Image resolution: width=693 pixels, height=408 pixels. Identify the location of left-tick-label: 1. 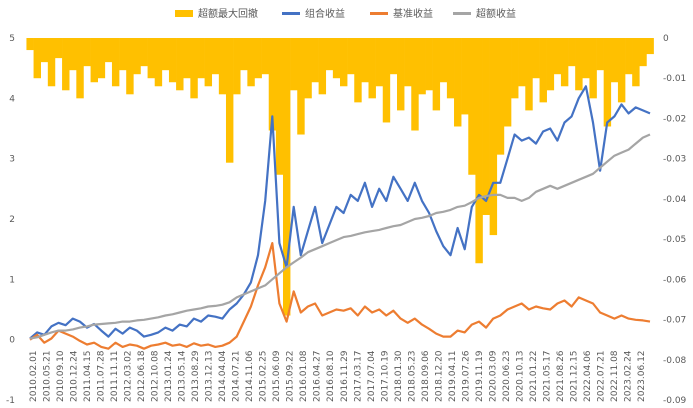
(12, 280).